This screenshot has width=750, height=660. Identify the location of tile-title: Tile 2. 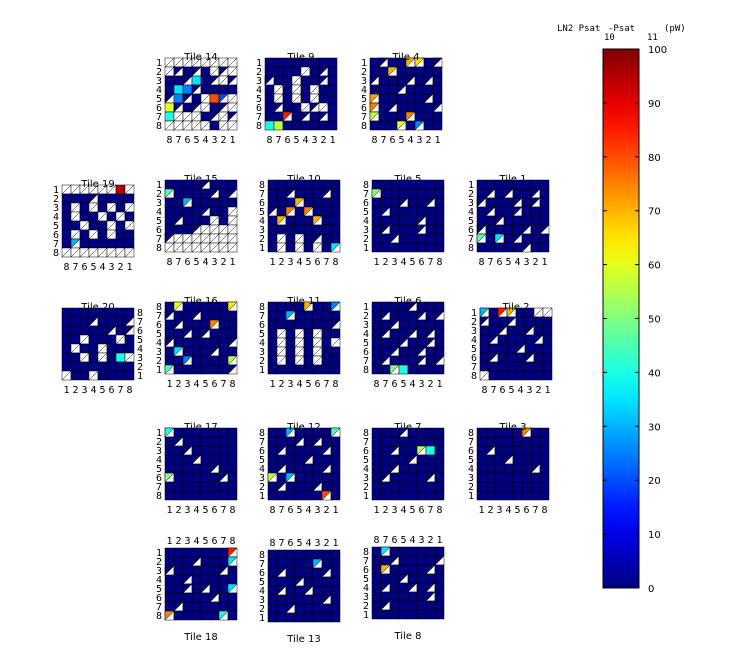
(515, 307).